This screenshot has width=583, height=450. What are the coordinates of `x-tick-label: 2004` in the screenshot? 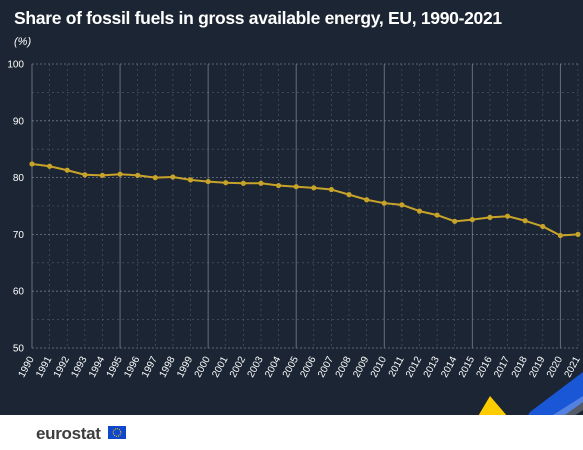 It's located at (273, 366).